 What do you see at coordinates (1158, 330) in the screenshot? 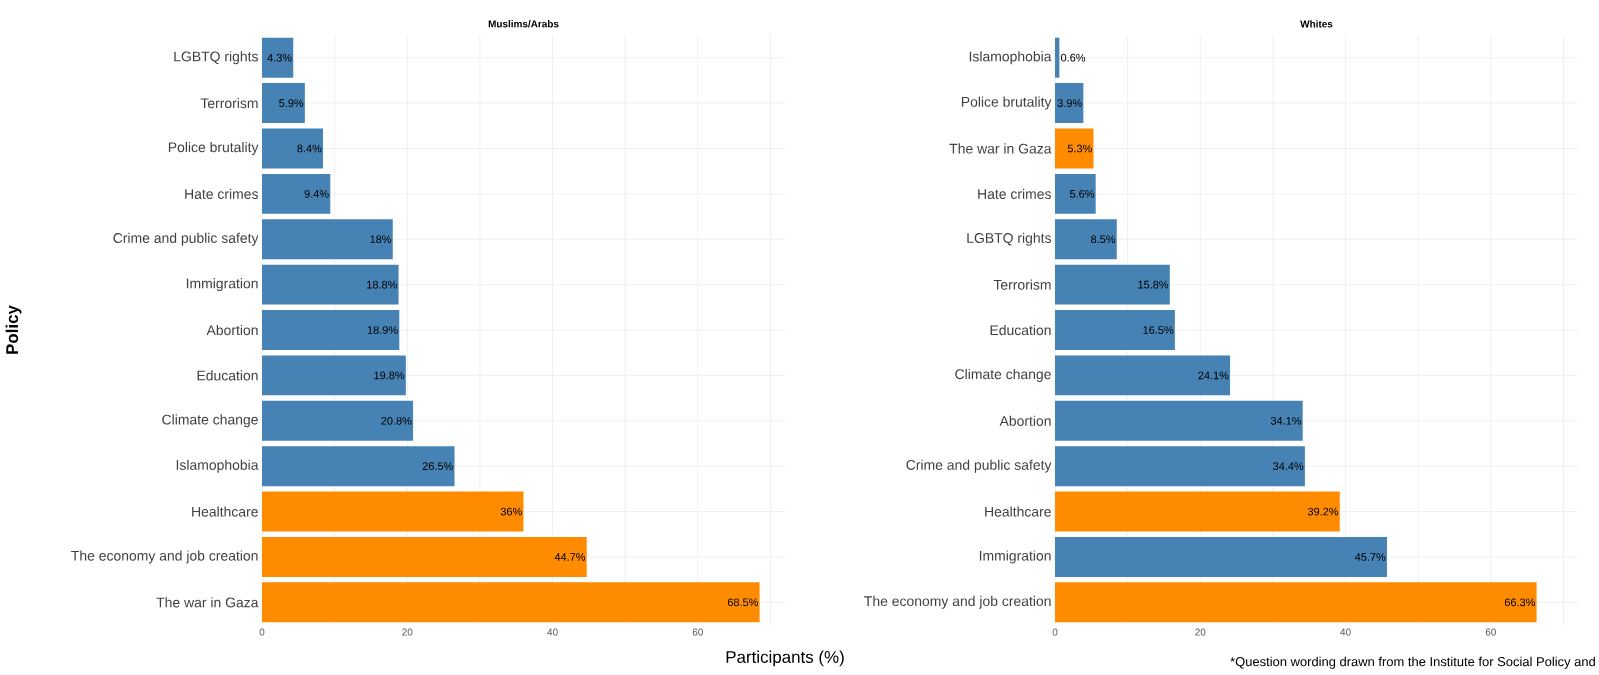
I see `data-label: 16.5%` at bounding box center [1158, 330].